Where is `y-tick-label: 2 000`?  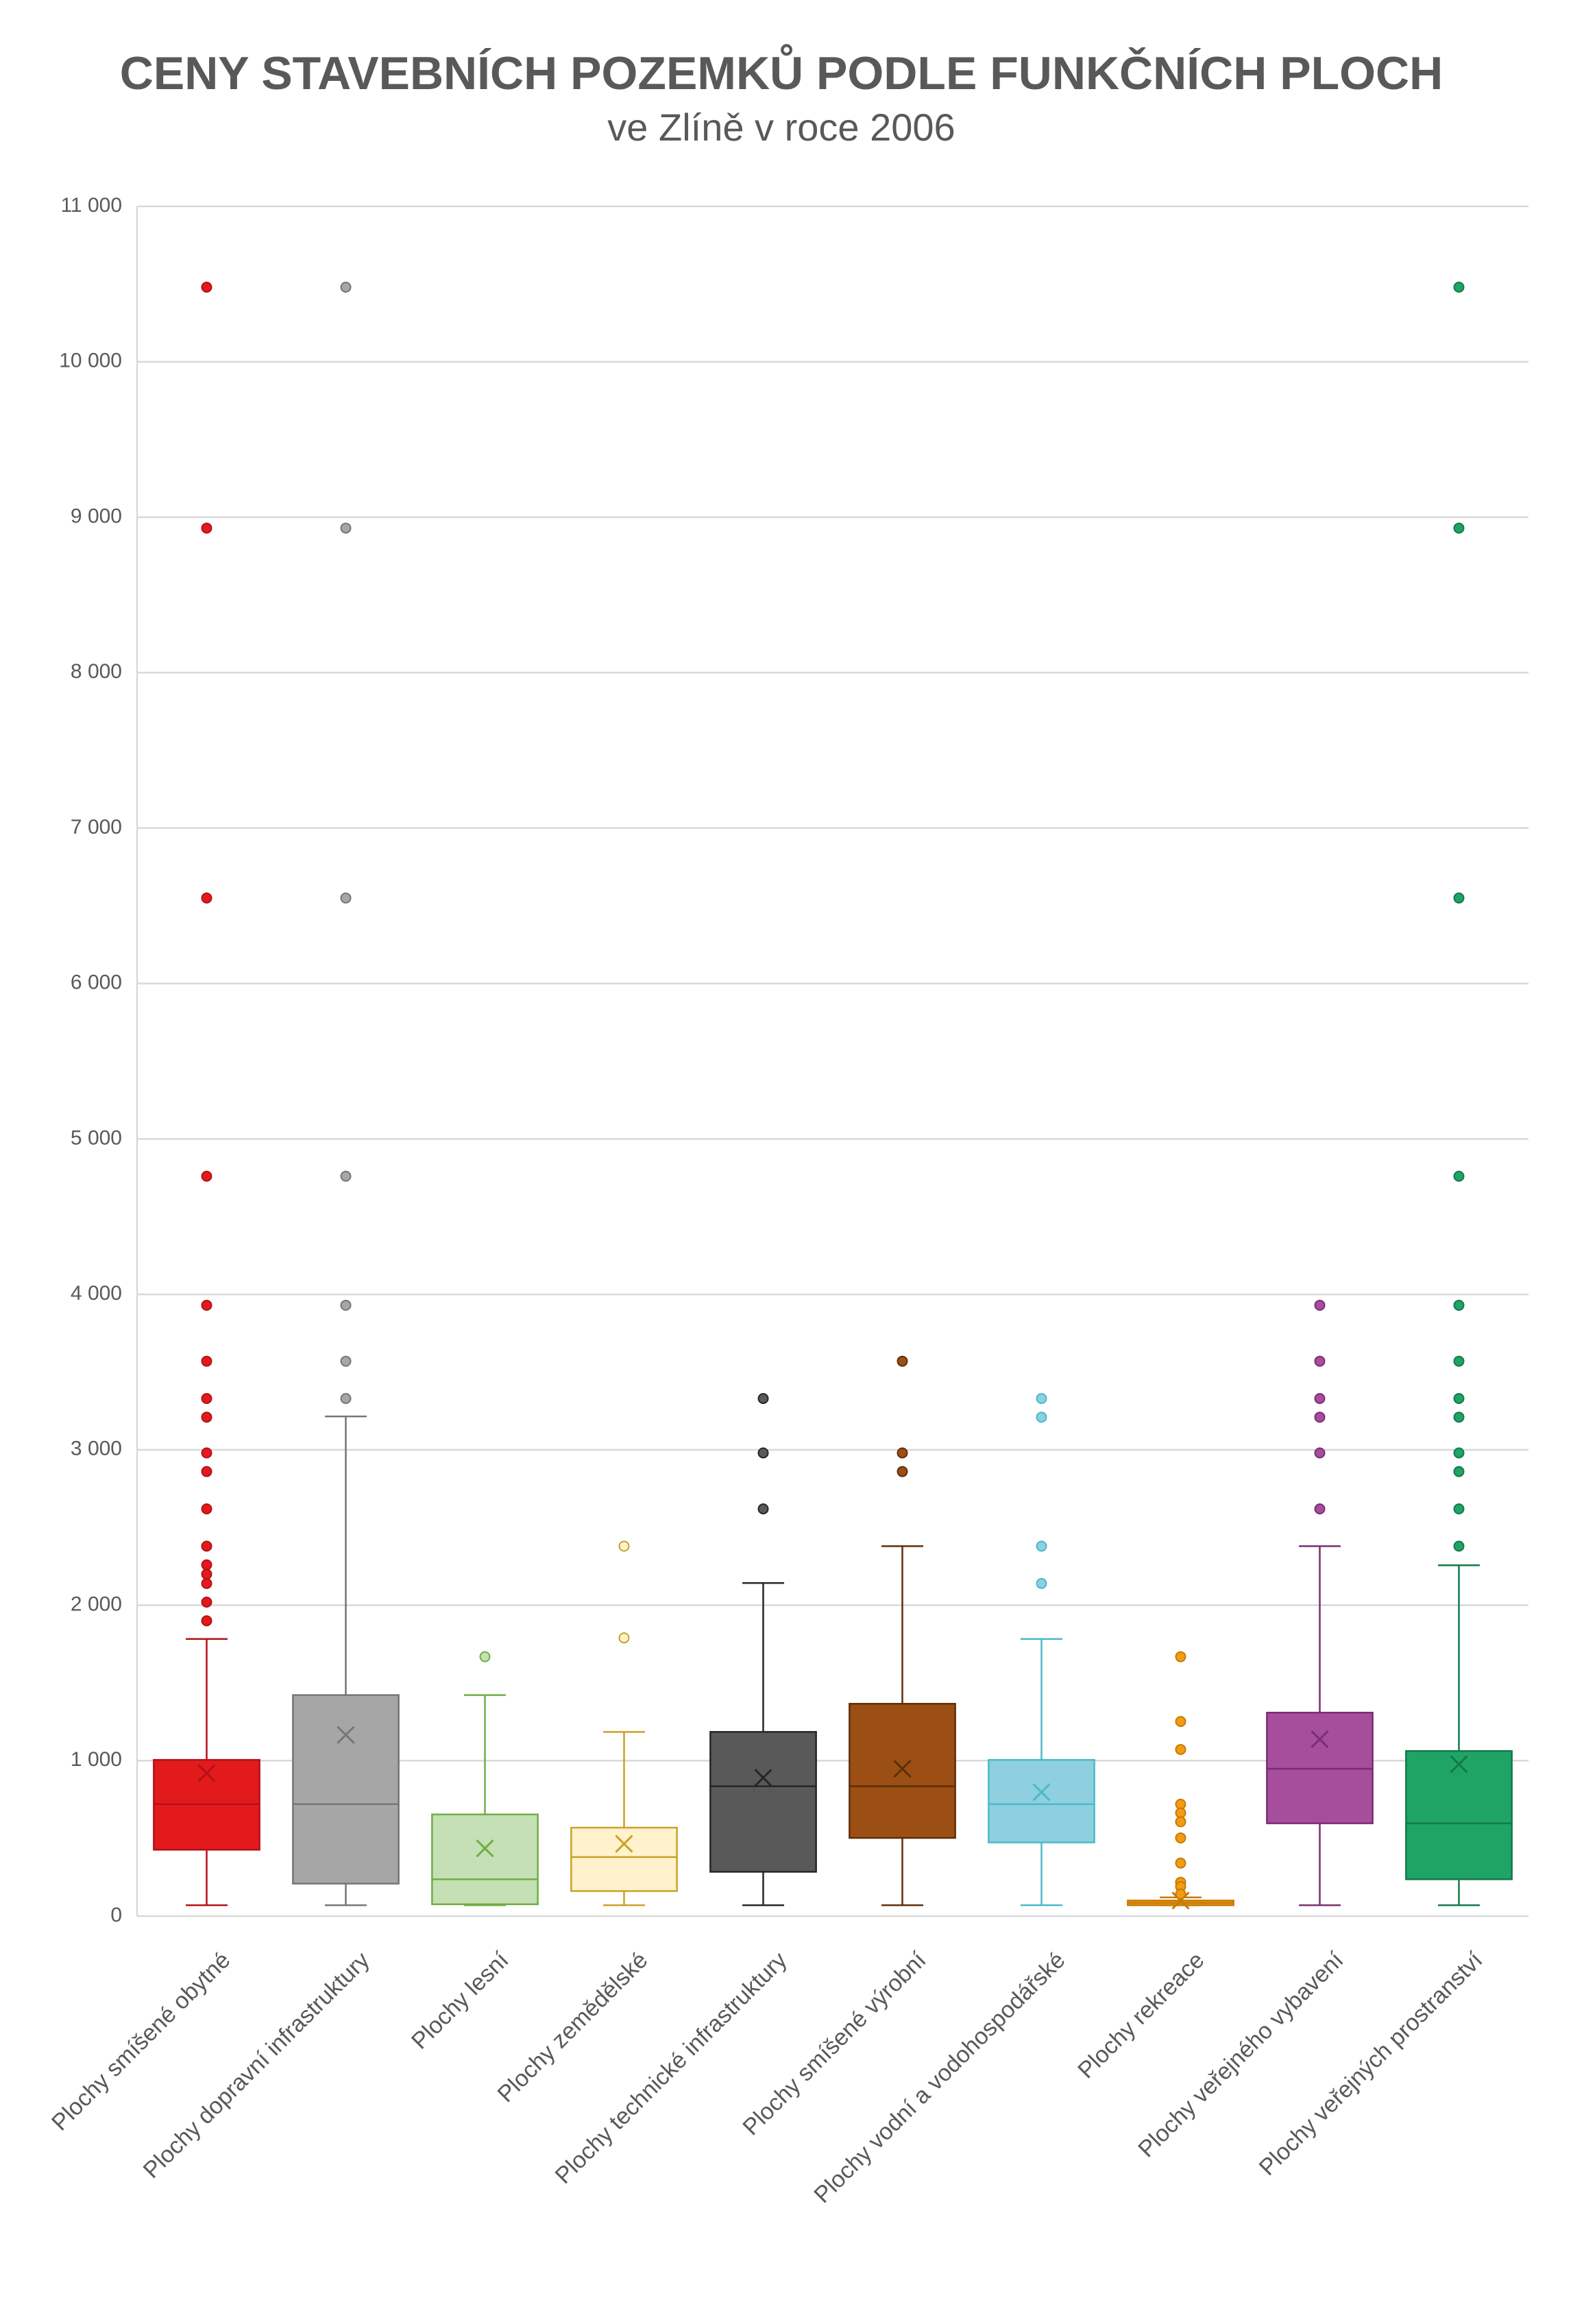
y-tick-label: 2 000 is located at coordinates (96, 1604).